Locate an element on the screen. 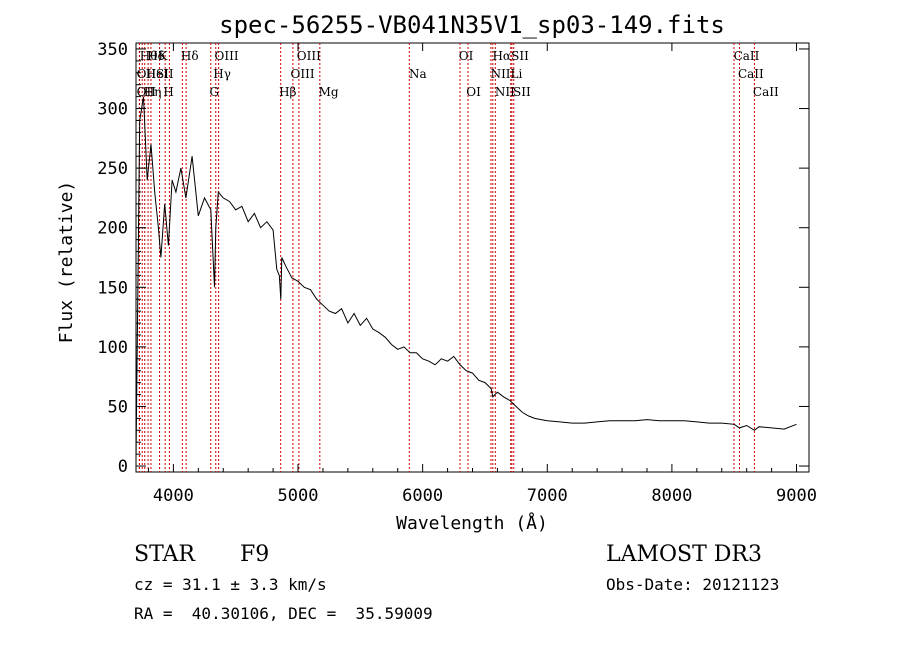 The height and width of the screenshot is (649, 900). line-label: HeI is located at coordinates (157, 74).